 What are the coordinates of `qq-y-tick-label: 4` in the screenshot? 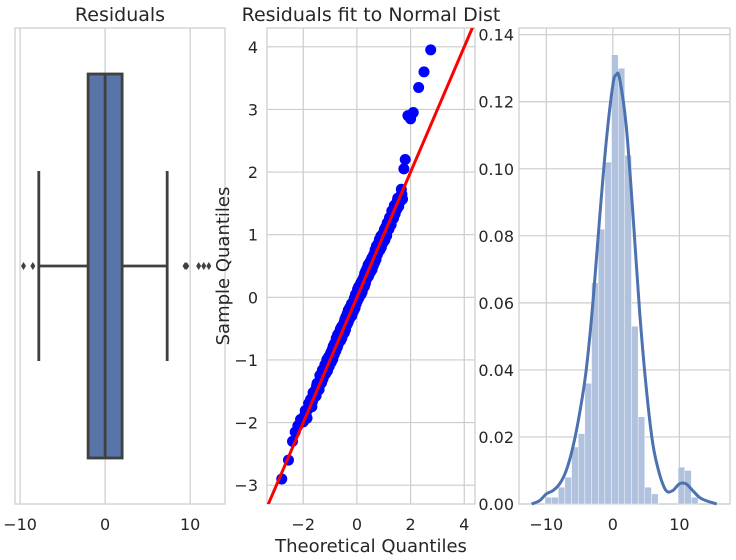 It's located at (253, 47).